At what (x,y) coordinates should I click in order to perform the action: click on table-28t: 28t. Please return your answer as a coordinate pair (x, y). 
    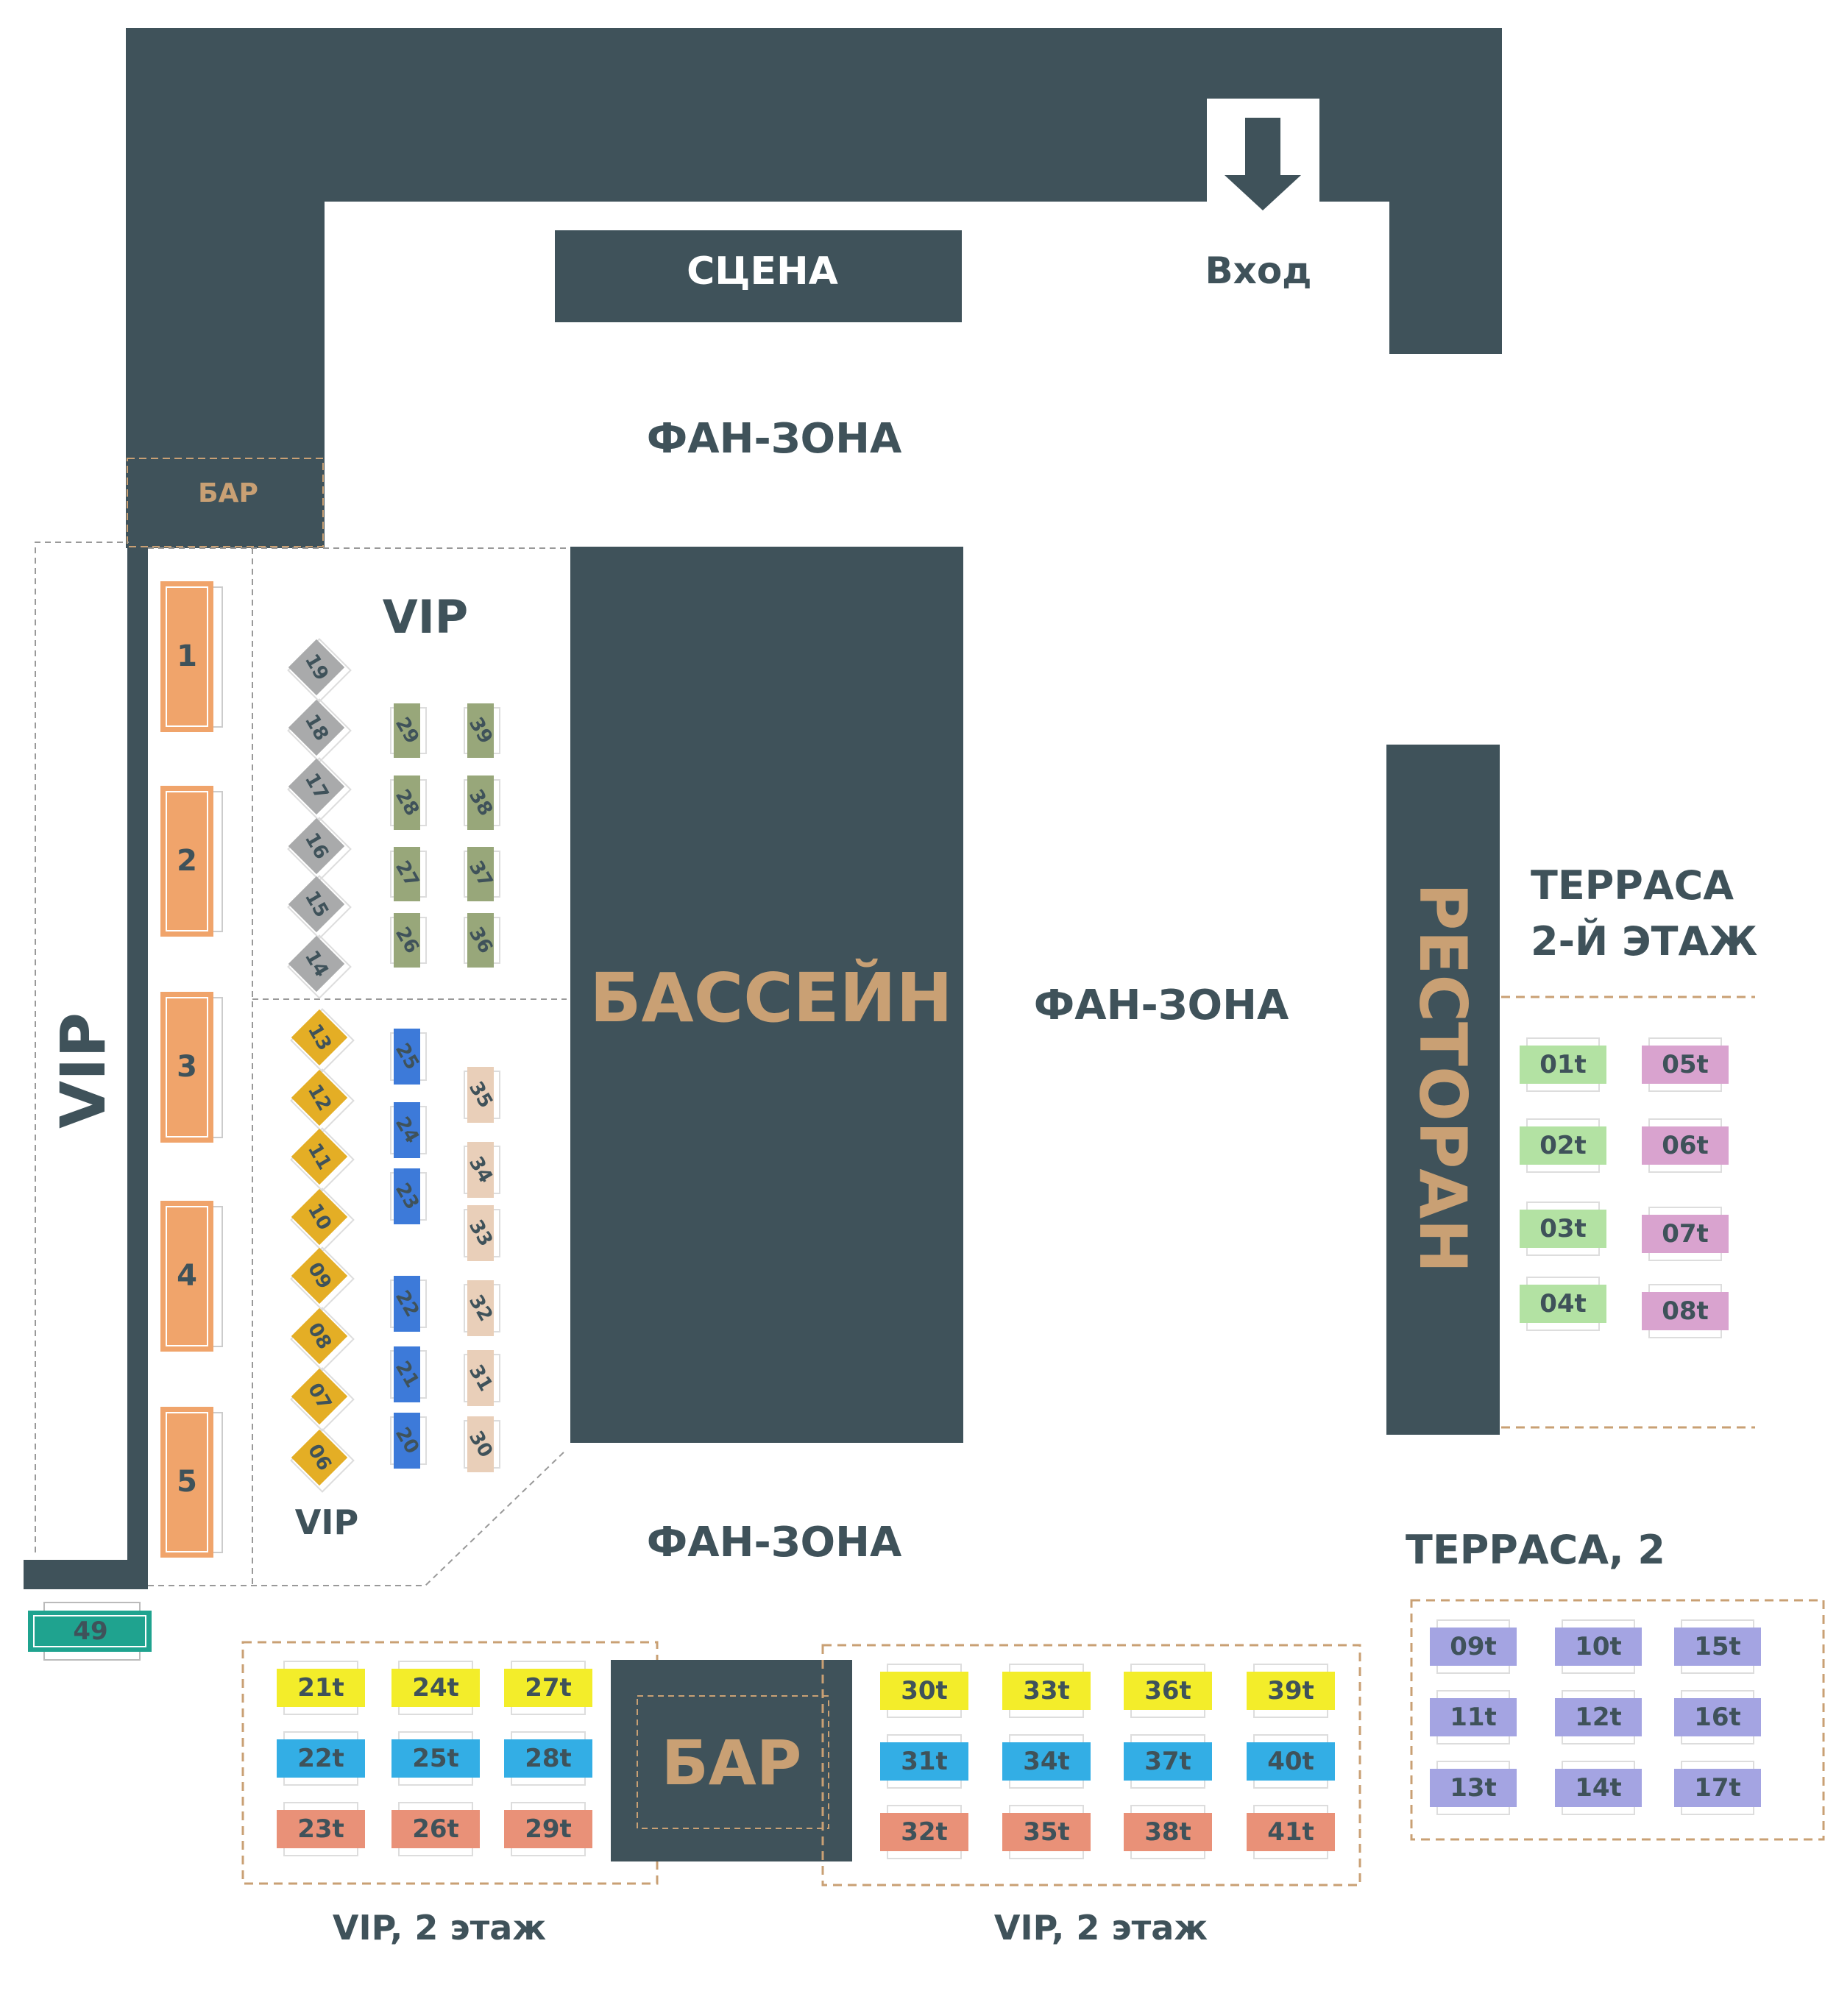
    Looking at the image, I should click on (548, 1758).